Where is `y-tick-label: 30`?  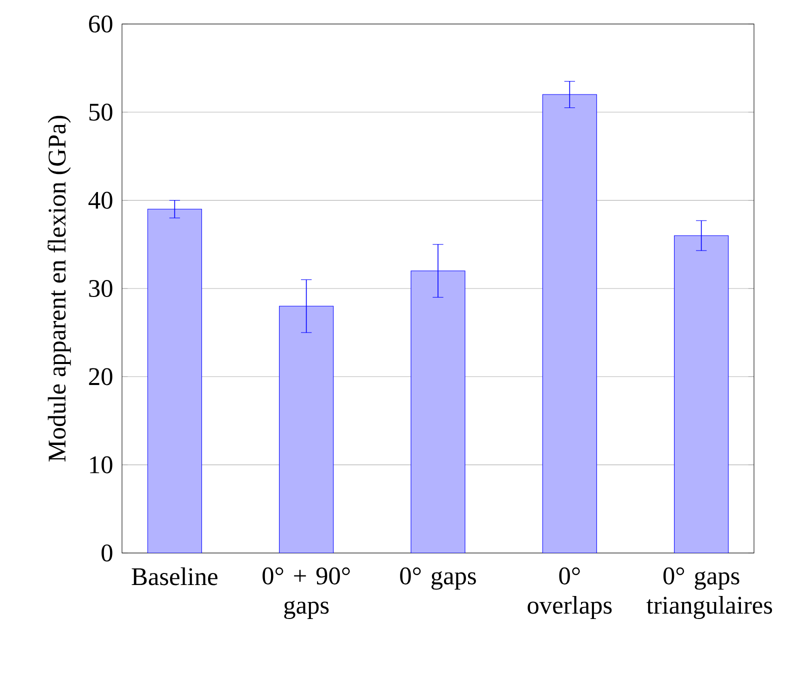
y-tick-label: 30 is located at coordinates (100, 289).